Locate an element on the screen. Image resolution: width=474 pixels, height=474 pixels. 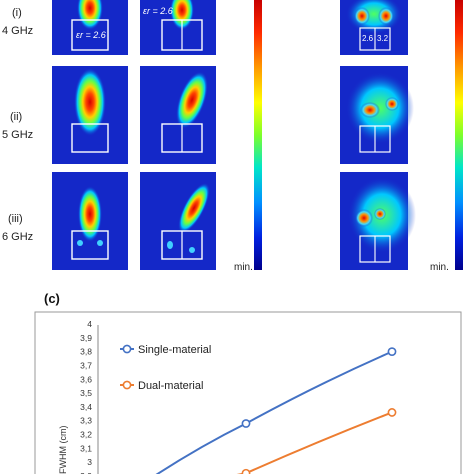
panel-dual-4ghz: εr = 2.6 is located at coordinates (178, 27).